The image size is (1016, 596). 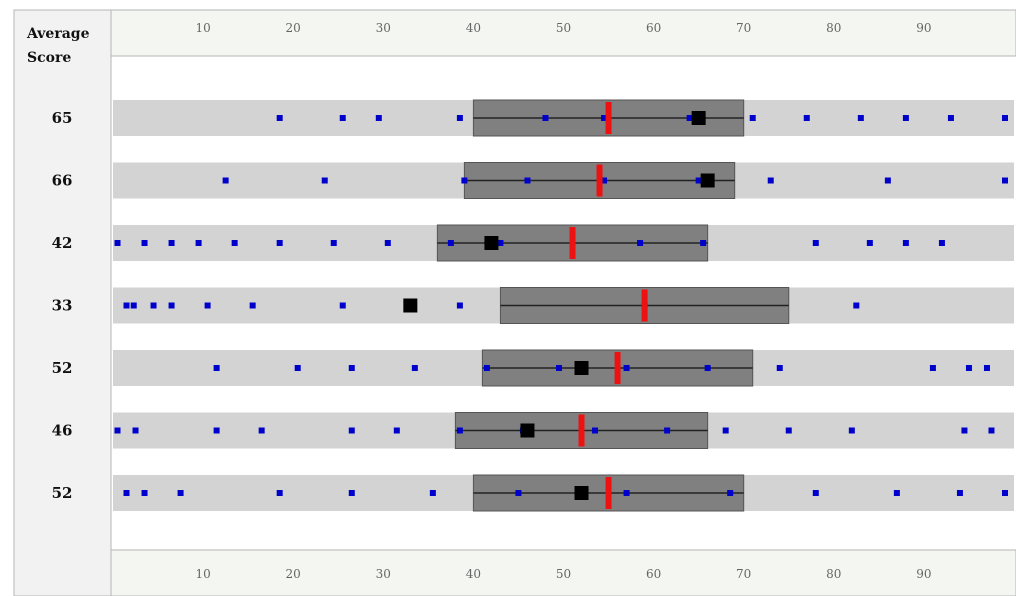 I want to click on row-label: 33, so click(x=62, y=306).